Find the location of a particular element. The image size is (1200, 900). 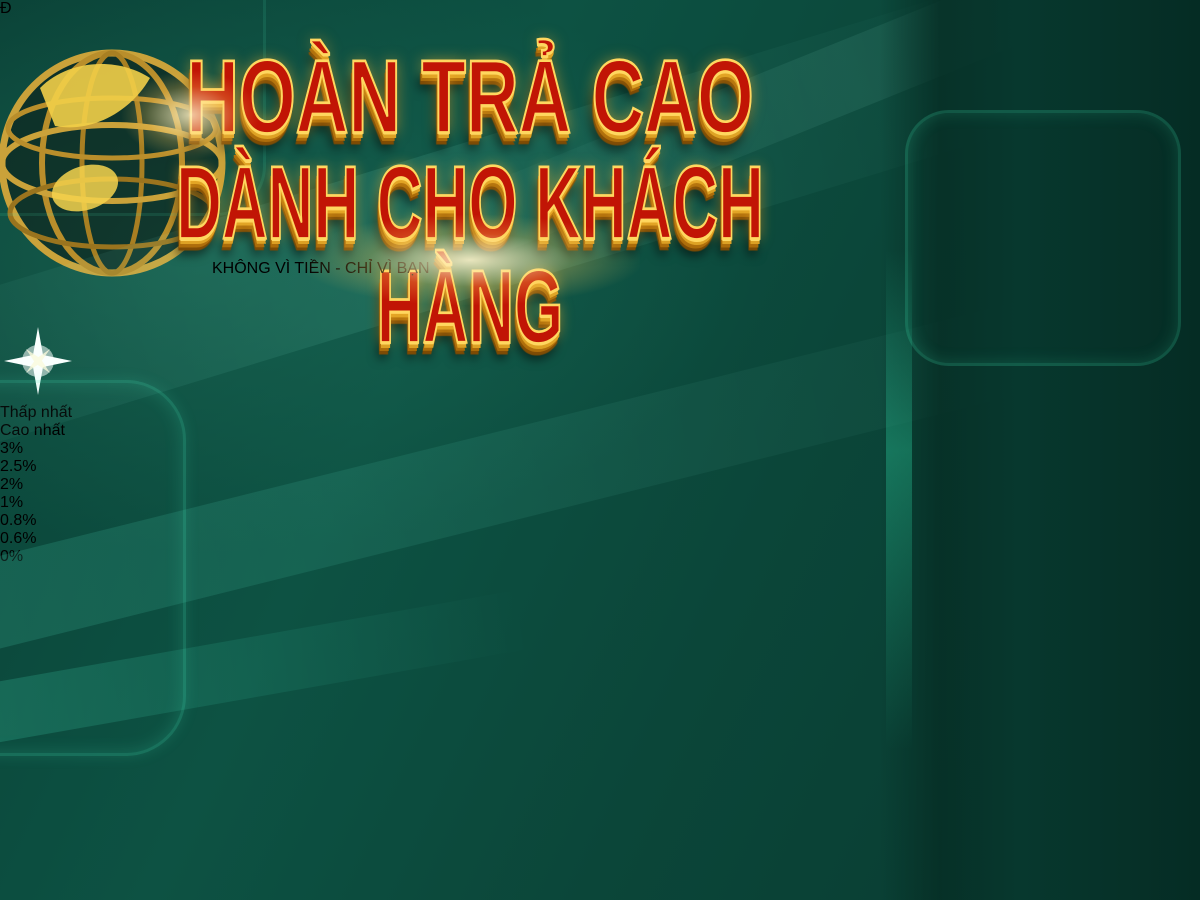

dong-symbol: Đ is located at coordinates (6, 8).